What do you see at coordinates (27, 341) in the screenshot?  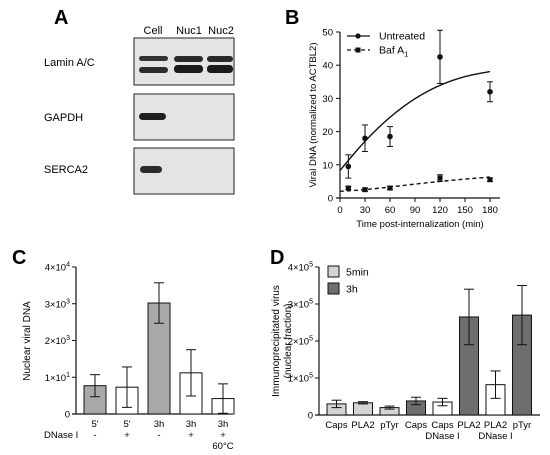 I see `chart-c-ylabel: Nuclear viral DNA` at bounding box center [27, 341].